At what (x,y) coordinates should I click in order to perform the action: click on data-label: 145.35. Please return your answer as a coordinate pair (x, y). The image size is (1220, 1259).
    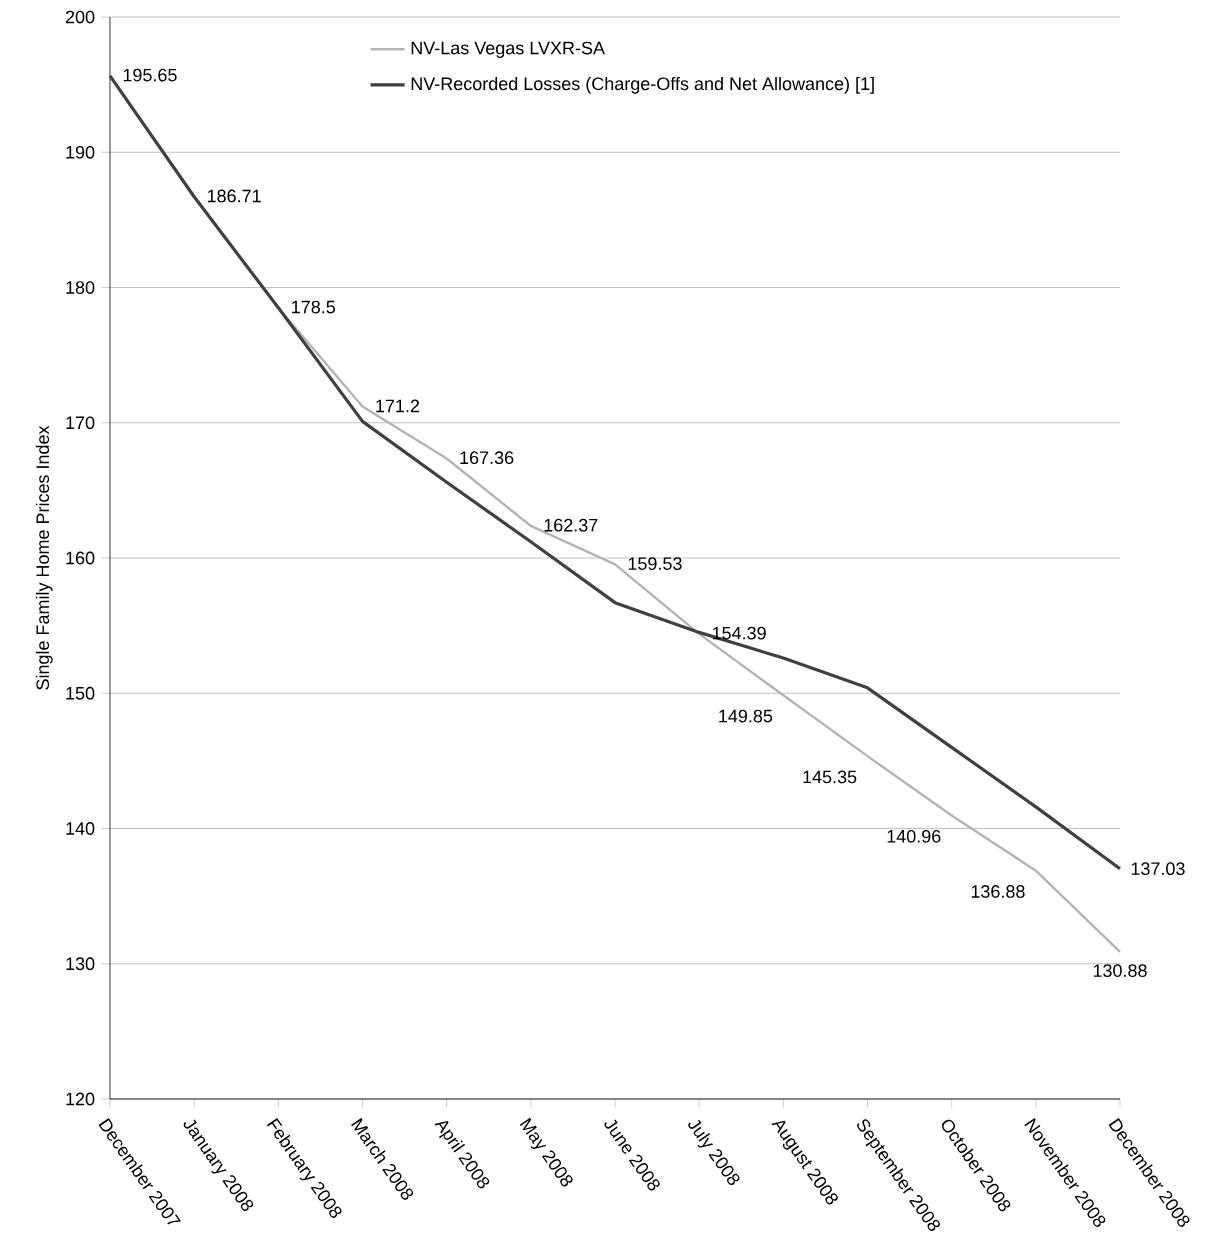
    Looking at the image, I should click on (830, 777).